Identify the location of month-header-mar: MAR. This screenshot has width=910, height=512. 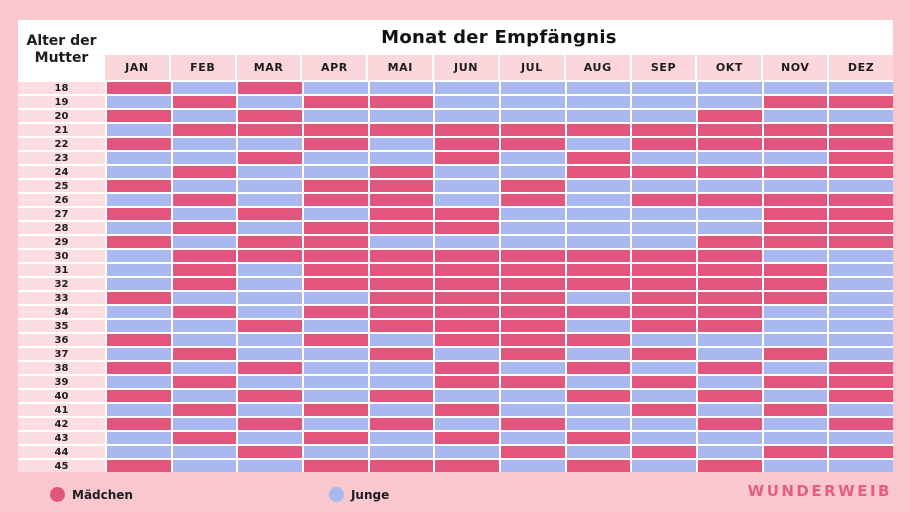
(268, 67).